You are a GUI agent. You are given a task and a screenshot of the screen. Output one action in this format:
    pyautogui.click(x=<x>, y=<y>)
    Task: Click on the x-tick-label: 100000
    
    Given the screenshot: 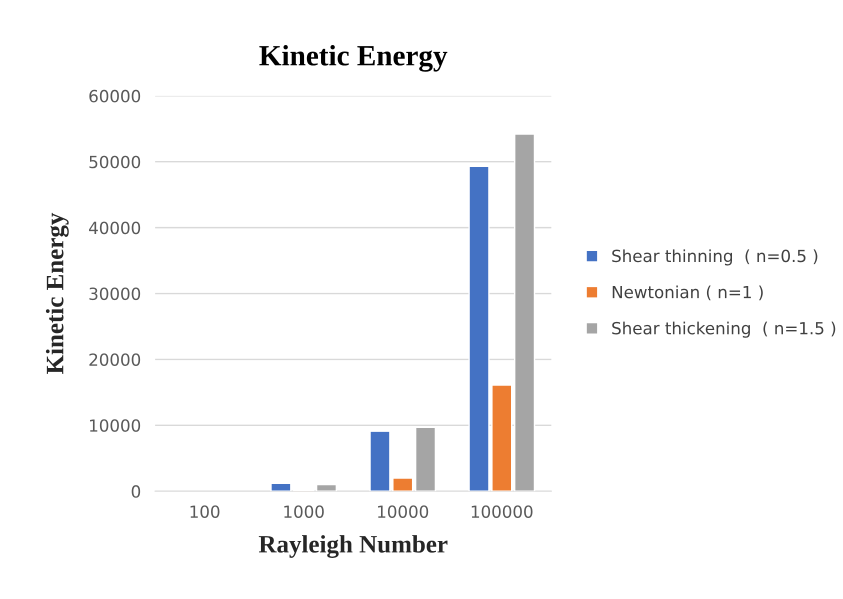 What is the action you would take?
    pyautogui.click(x=502, y=511)
    